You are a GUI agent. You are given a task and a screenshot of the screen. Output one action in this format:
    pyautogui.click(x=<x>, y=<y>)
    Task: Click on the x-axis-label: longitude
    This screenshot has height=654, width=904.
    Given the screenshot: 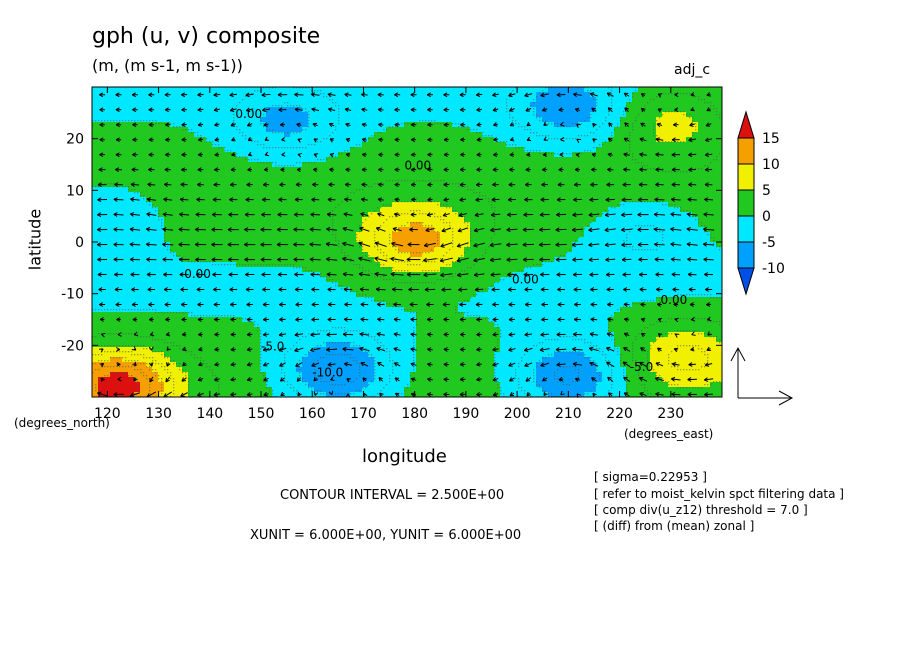 What is the action you would take?
    pyautogui.click(x=404, y=456)
    